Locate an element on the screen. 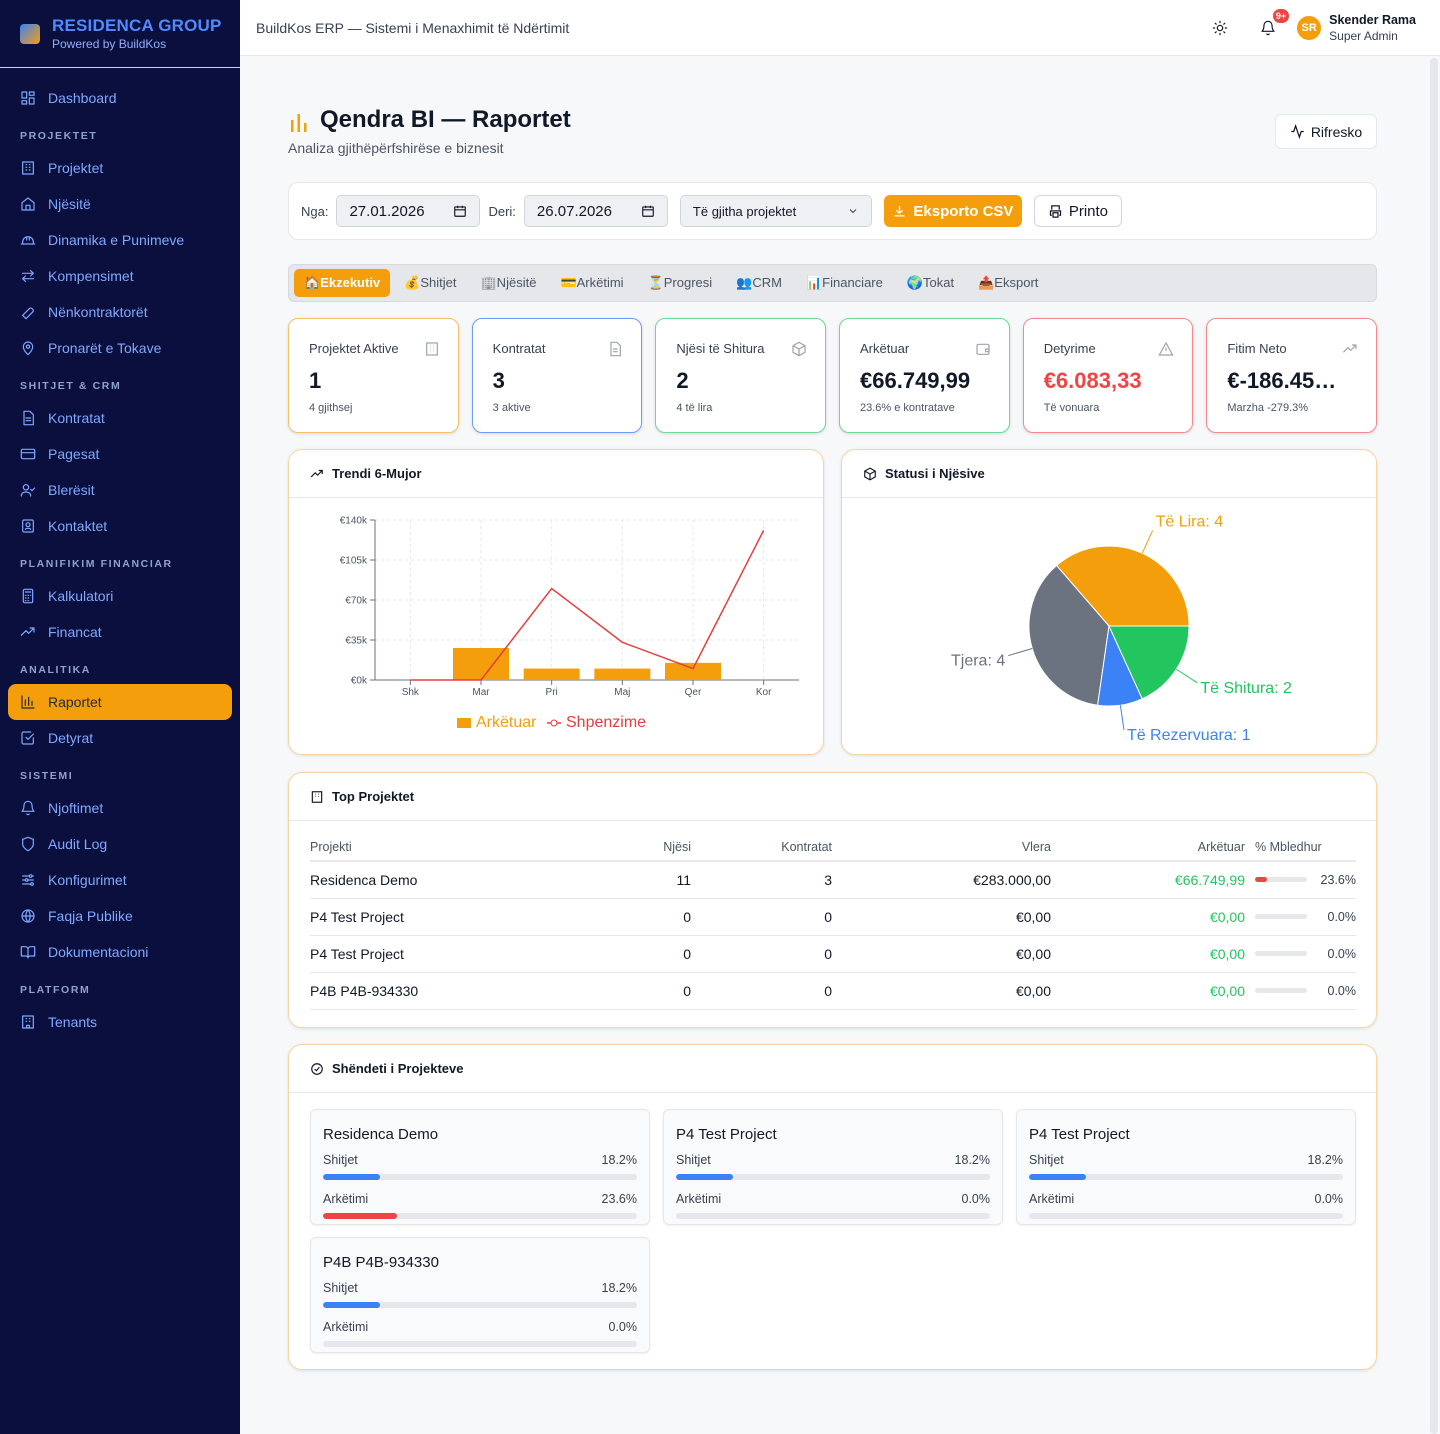 This screenshot has height=1434, width=1440. trending-up-icon is located at coordinates (316, 473).